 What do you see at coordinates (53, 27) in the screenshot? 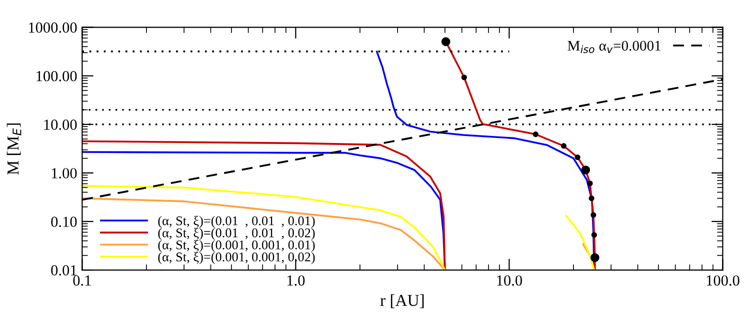
I see `y-tick-label: 1000.00` at bounding box center [53, 27].